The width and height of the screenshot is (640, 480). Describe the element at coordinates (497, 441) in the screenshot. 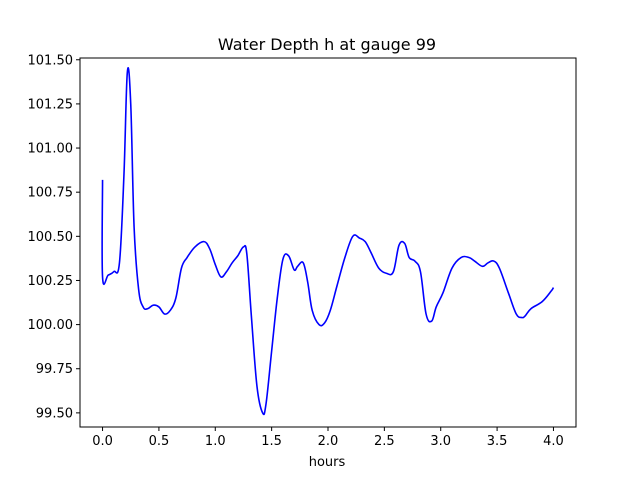

I see `x-tick-label: 3.5` at that location.